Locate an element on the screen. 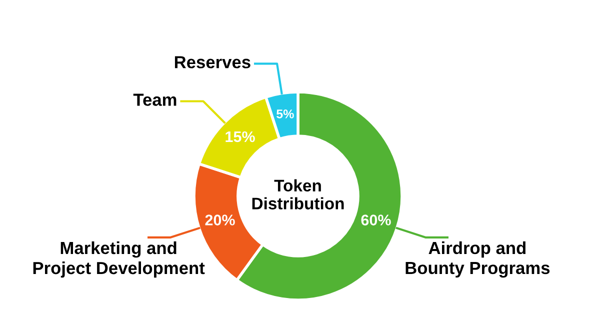  text: Token Distribution is located at coordinates (298, 194).